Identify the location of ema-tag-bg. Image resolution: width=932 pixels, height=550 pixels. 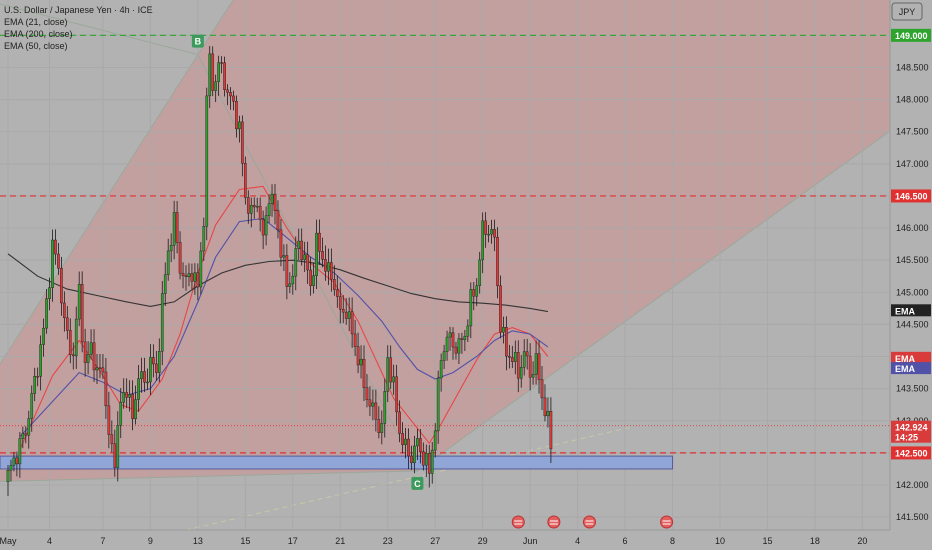
(911, 357).